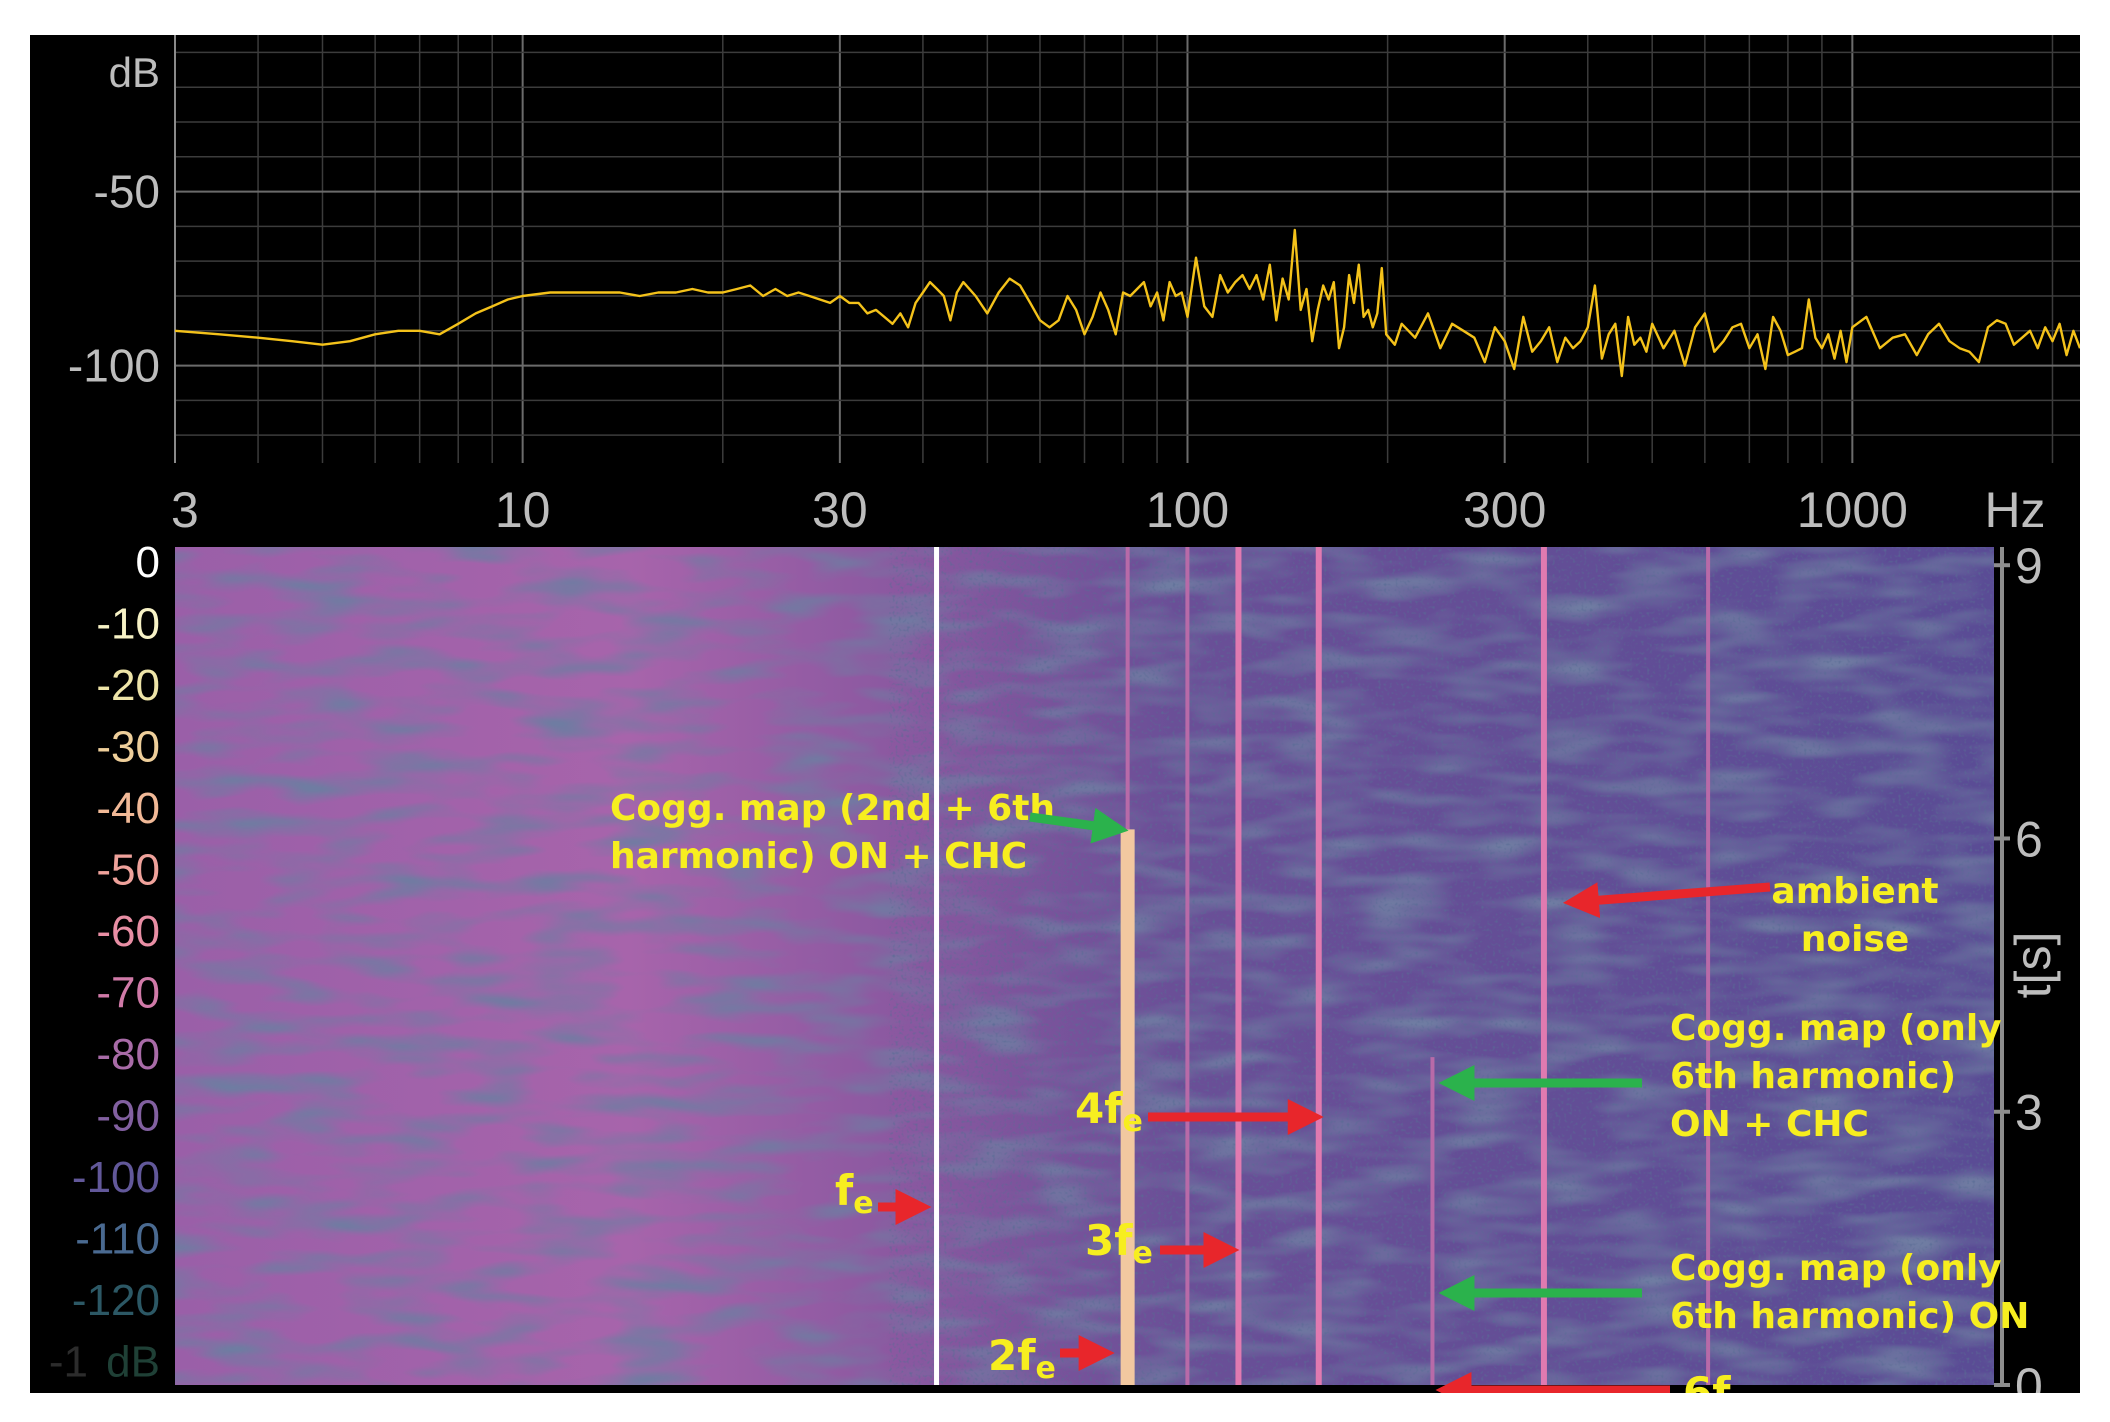 This screenshot has height=1422, width=2110. Describe the element at coordinates (1836, 1076) in the screenshot. I see `annotation-cogg-map-6th-chc: Cogg. map (only 6th harmonic) ON + CHC` at that location.